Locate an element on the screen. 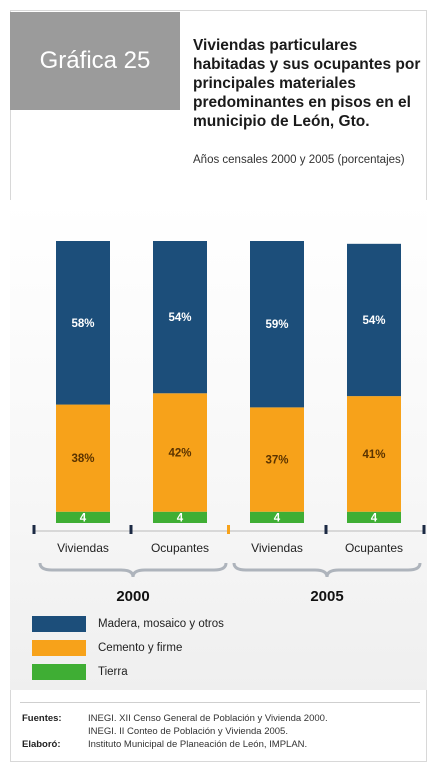 The image size is (437, 773). legend-label-3: Tierra is located at coordinates (113, 672).